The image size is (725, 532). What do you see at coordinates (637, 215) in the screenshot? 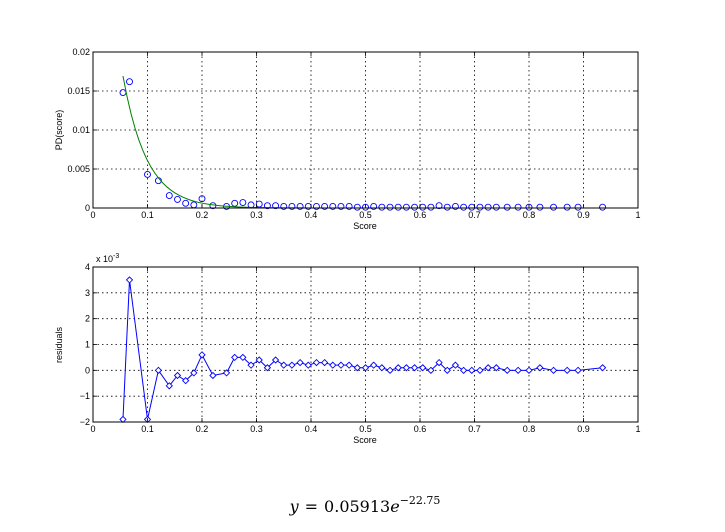
I see `top-xtick-label: 1` at bounding box center [637, 215].